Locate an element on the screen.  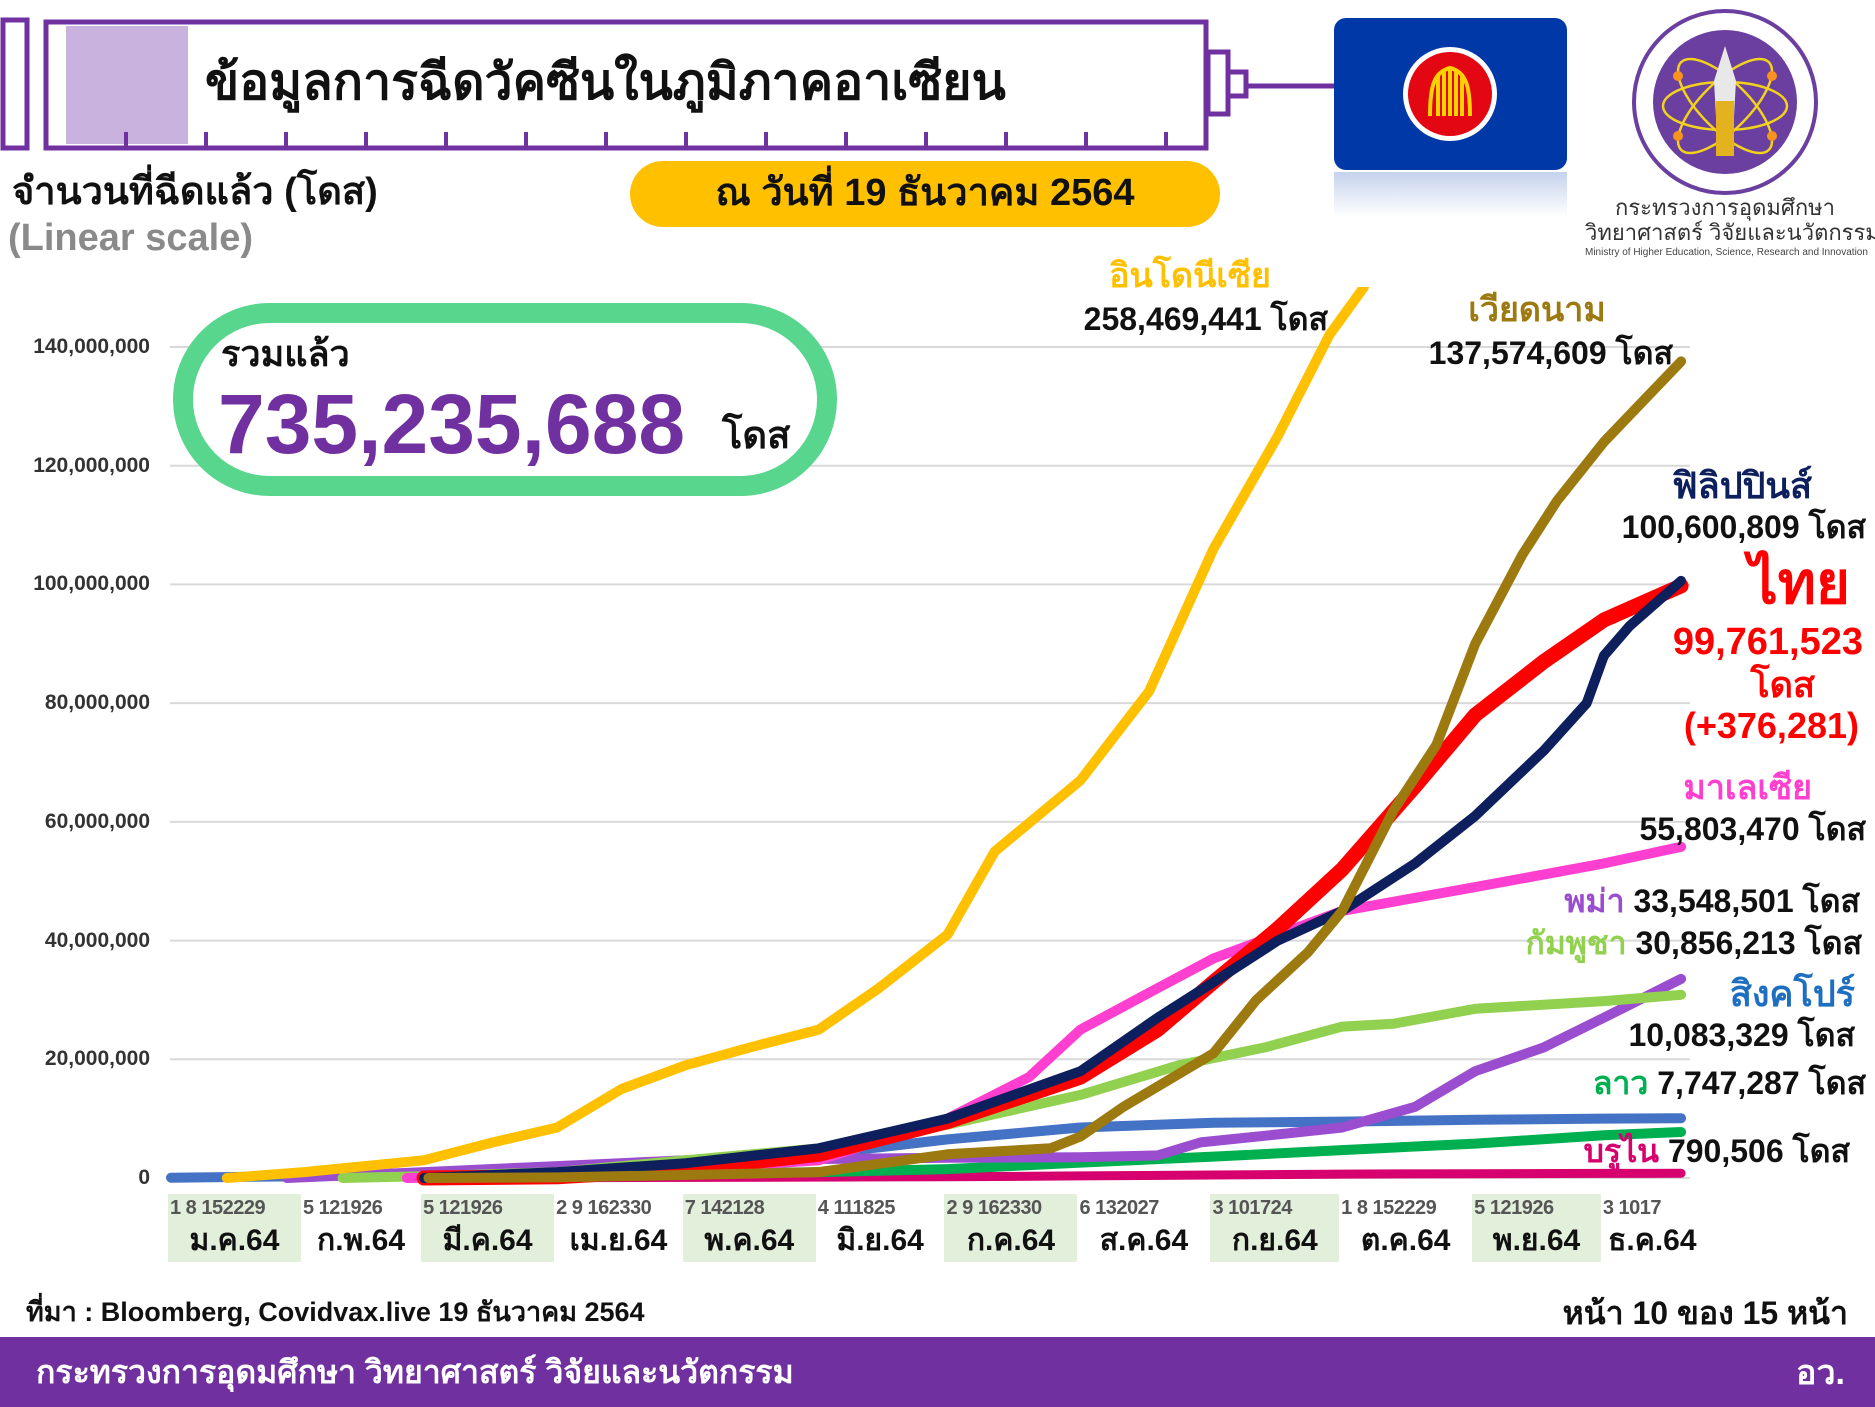
x-month-band: 4 111825 มิ.ย.64 is located at coordinates (880, 1228).